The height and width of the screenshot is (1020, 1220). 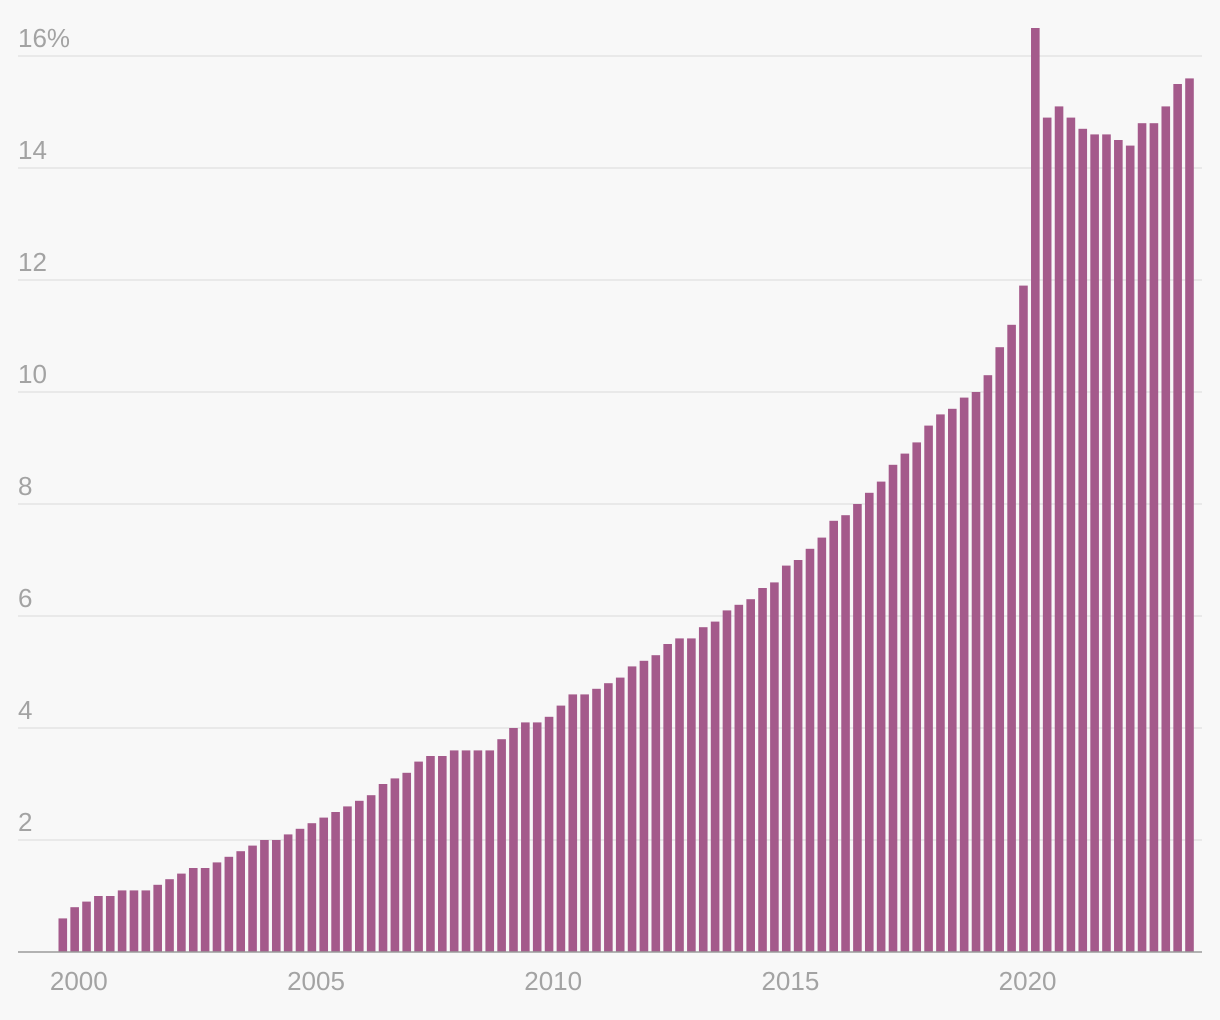 What do you see at coordinates (1028, 981) in the screenshot?
I see `x-tick-label: 2020` at bounding box center [1028, 981].